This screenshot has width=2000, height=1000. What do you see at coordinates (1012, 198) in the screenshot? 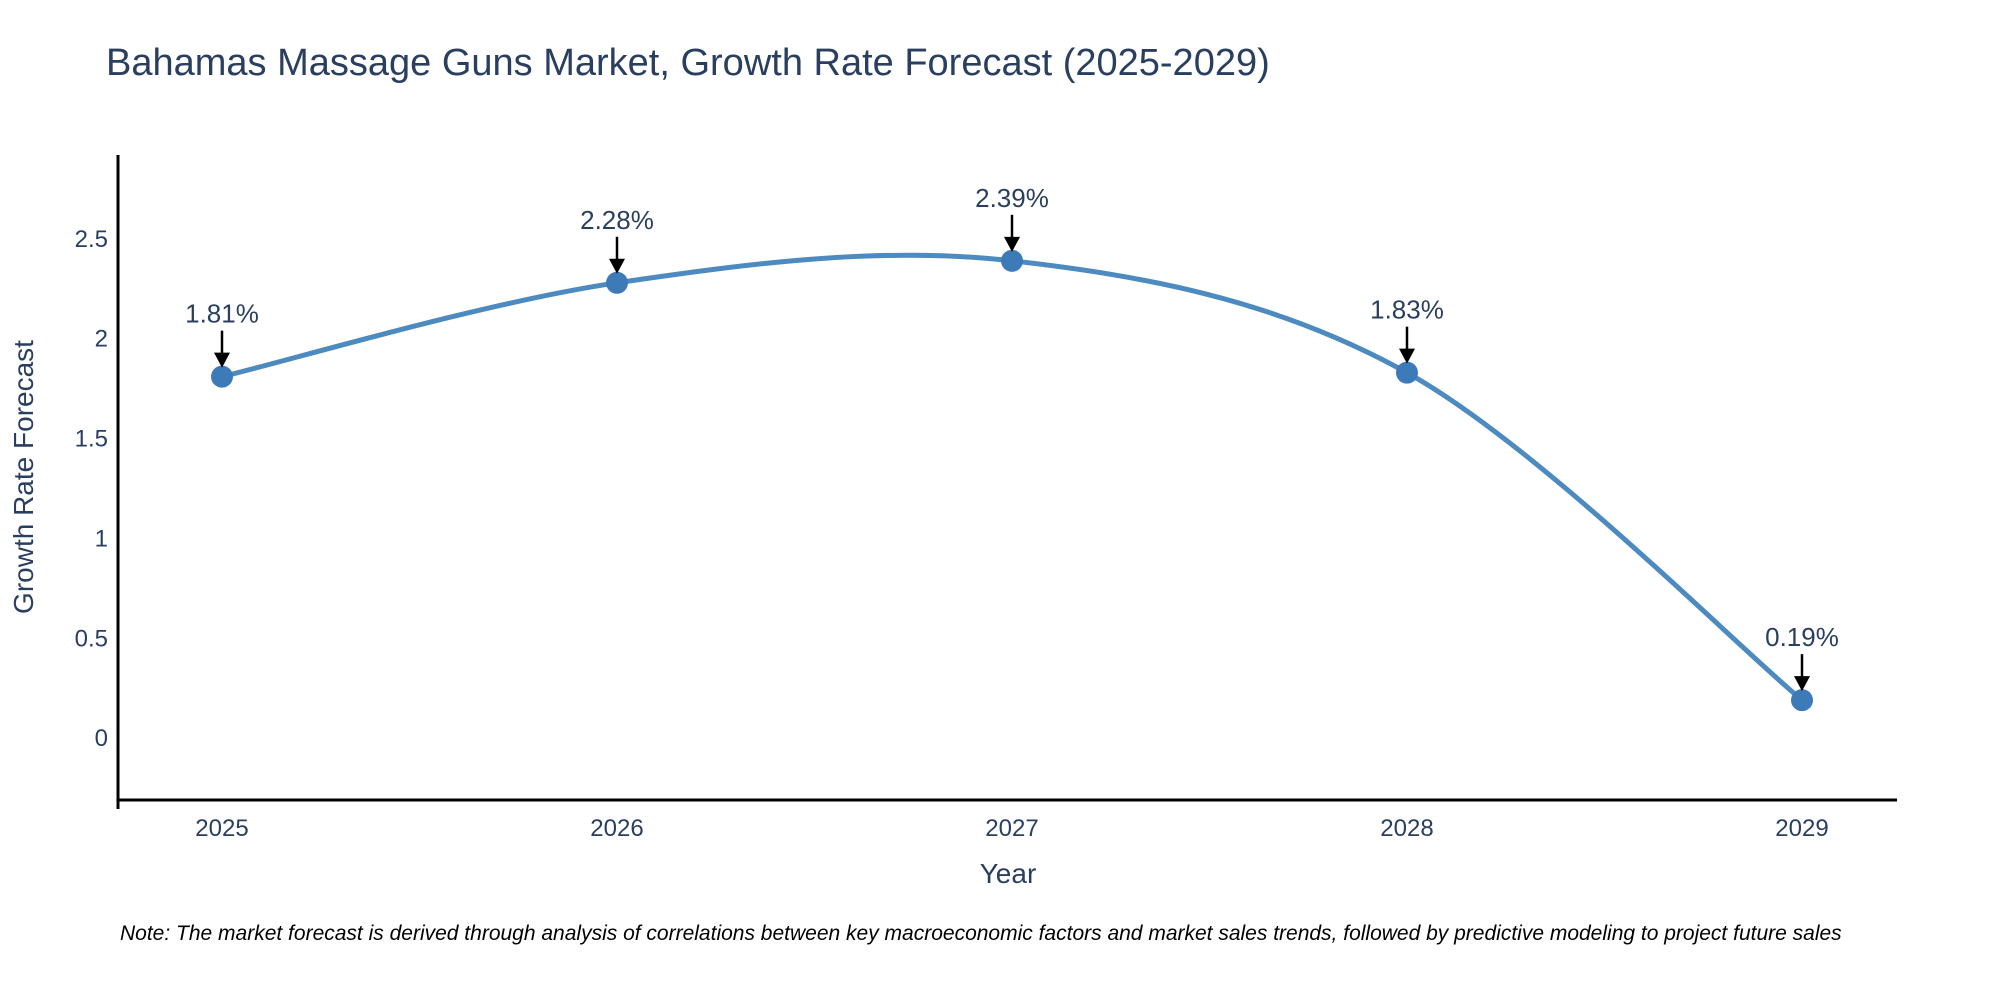
I see `data-label: 2.39%` at bounding box center [1012, 198].